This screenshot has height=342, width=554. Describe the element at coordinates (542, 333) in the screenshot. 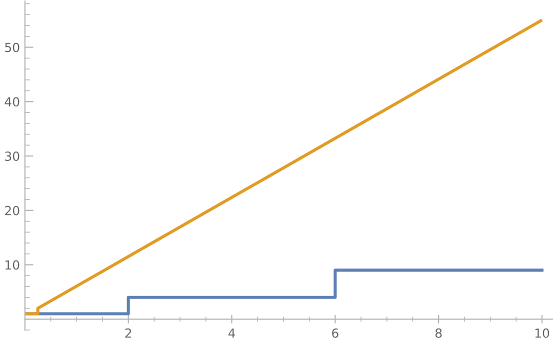

I see `x-tick-label: 10` at that location.